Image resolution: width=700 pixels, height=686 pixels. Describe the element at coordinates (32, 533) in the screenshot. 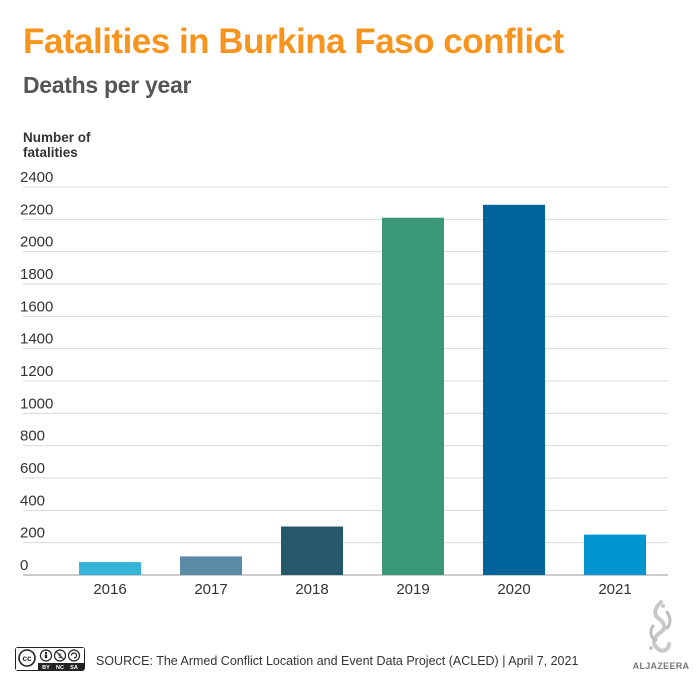

I see `y-tick-label: 200` at that location.